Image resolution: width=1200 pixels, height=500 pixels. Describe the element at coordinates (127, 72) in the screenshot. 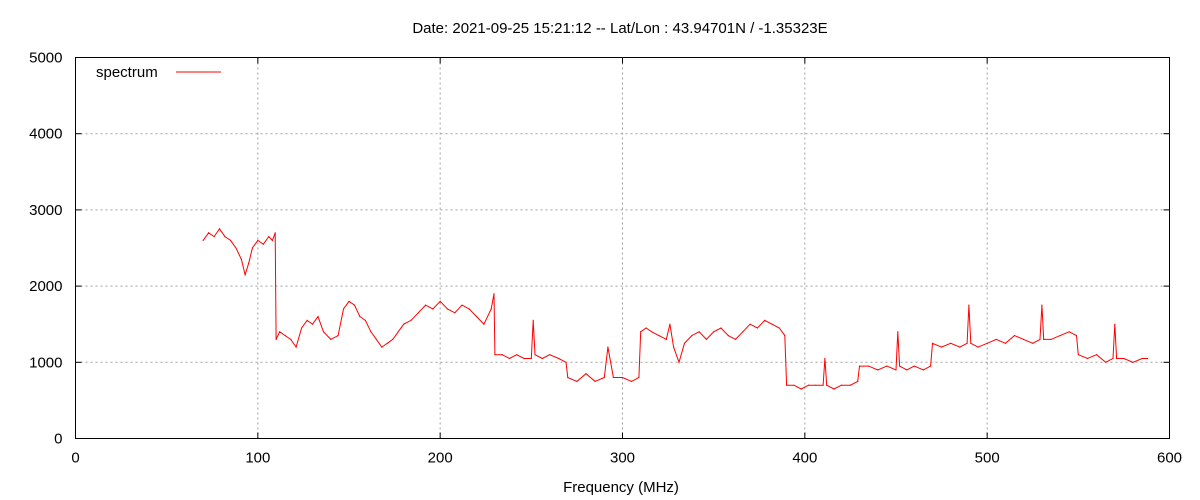

I see `legend-label-spectrum: spectrum` at that location.